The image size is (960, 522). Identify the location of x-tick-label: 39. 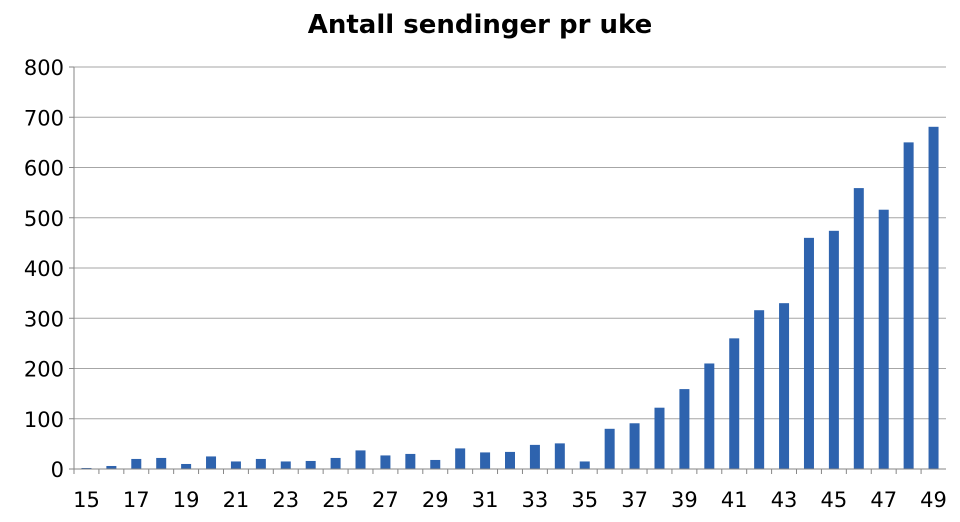
(684, 500).